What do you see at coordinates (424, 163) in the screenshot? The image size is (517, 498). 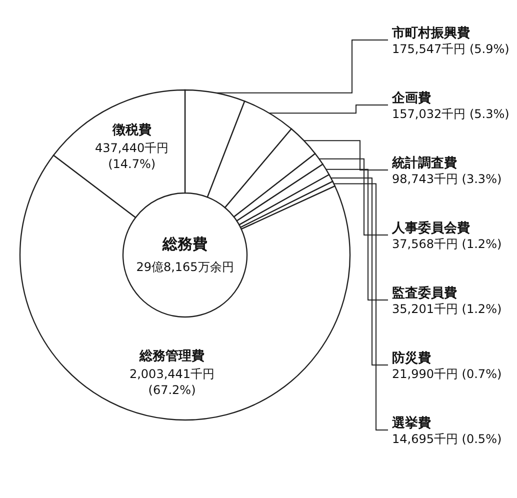 I see `slice-label: 統計調査費` at bounding box center [424, 163].